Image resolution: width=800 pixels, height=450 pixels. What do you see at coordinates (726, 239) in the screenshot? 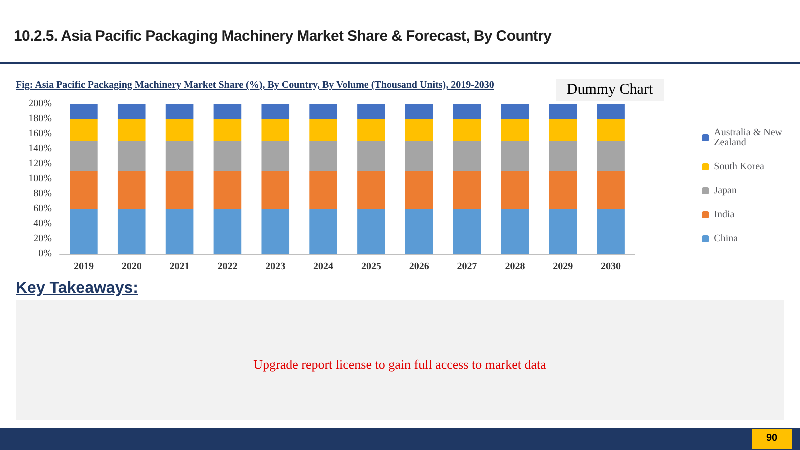
I see `legend-label: China` at bounding box center [726, 239].